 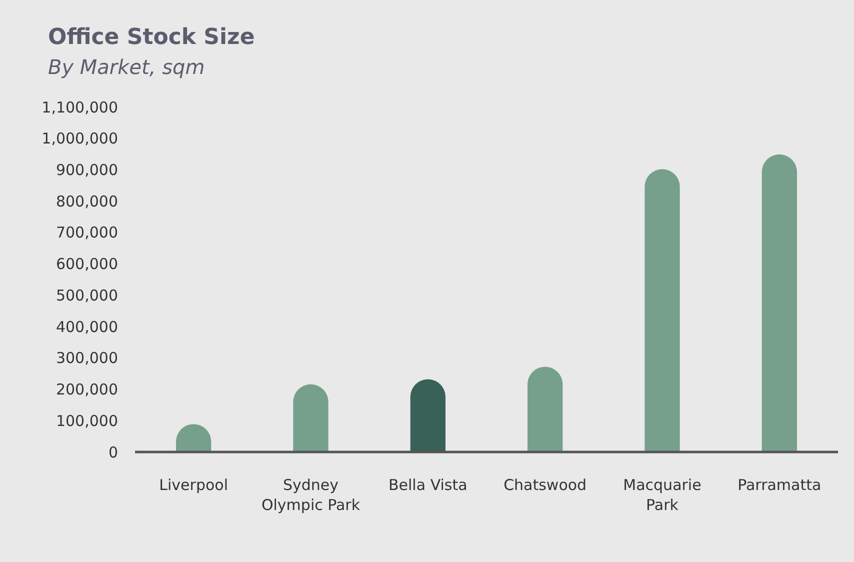 I want to click on x-tick-label: Chatswood, so click(x=545, y=485).